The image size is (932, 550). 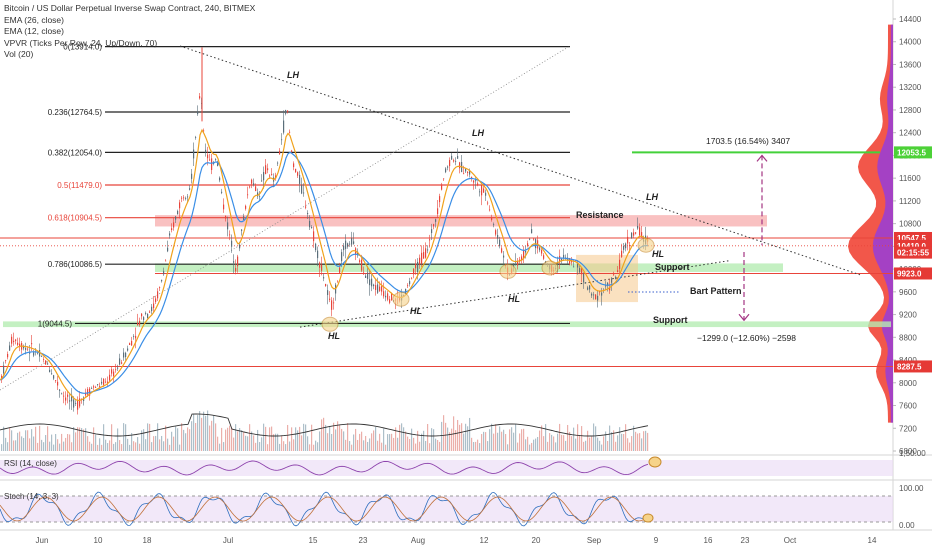 What do you see at coordinates (324, 509) in the screenshot?
I see `stoch-k-line` at bounding box center [324, 509].